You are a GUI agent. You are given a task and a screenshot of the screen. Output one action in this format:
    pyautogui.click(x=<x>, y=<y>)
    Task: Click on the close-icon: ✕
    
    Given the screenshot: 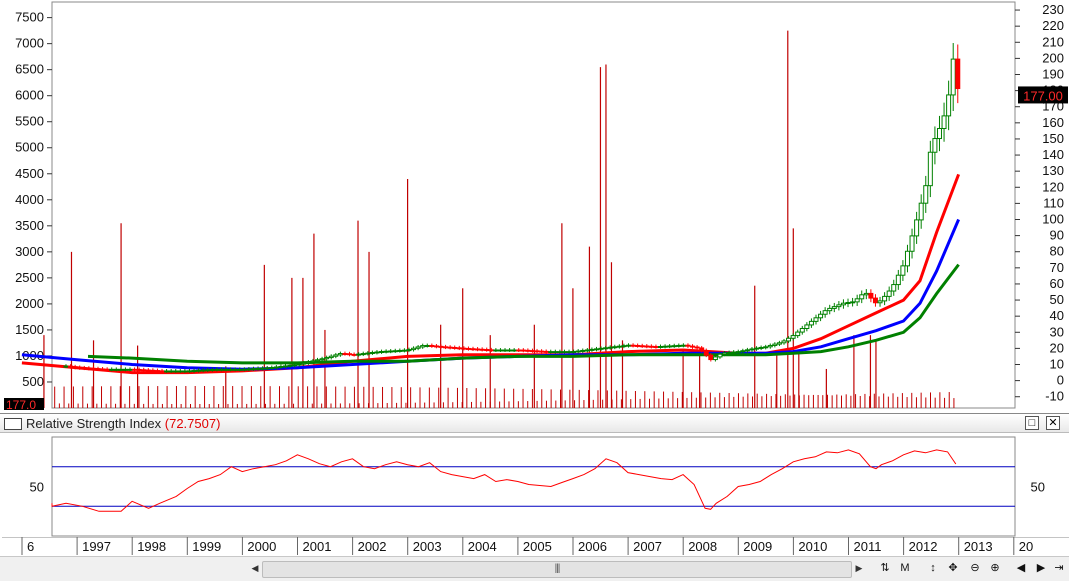 What is the action you would take?
    pyautogui.click(x=1053, y=423)
    